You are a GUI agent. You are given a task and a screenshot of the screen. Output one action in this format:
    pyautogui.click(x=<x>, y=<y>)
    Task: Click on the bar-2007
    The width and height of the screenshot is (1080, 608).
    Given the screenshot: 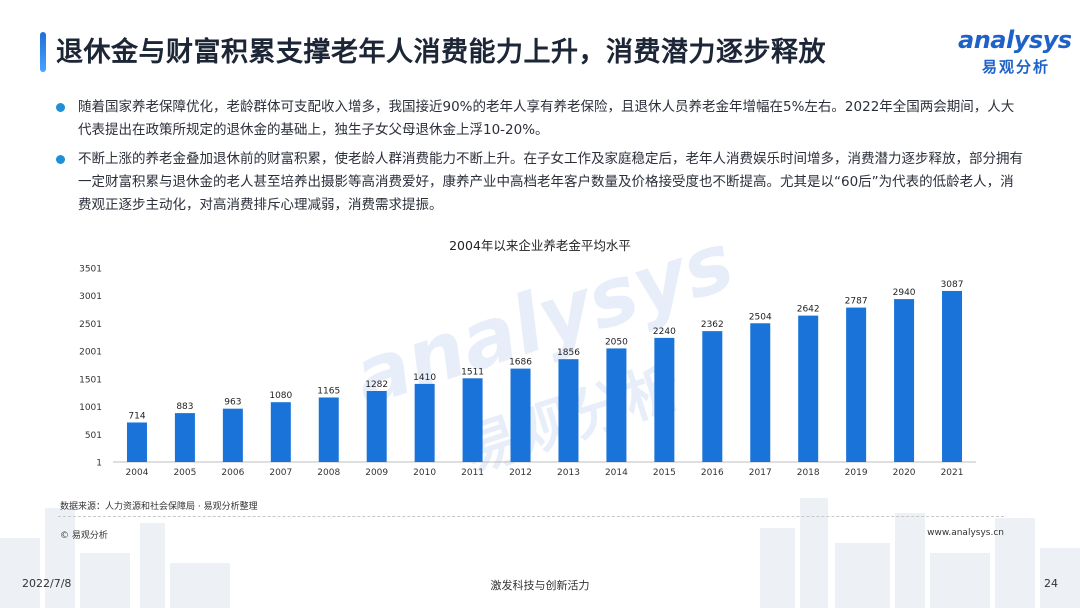 What is the action you would take?
    pyautogui.click(x=280, y=432)
    